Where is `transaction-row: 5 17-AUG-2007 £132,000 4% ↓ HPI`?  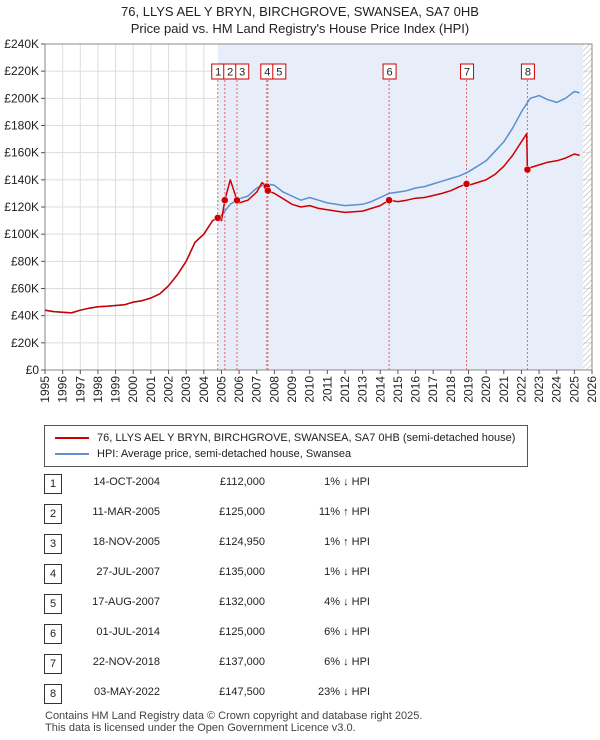 transaction-row: 5 17-AUG-2007 £132,000 4% ↓ HPI is located at coordinates (300, 605).